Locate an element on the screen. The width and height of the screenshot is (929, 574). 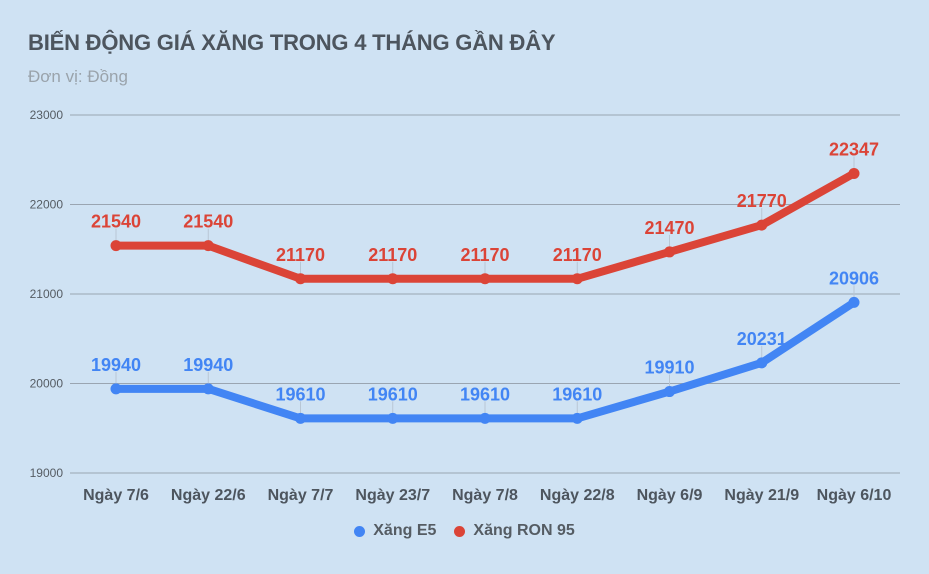
y-tick-label: 19000 is located at coordinates (47, 473).